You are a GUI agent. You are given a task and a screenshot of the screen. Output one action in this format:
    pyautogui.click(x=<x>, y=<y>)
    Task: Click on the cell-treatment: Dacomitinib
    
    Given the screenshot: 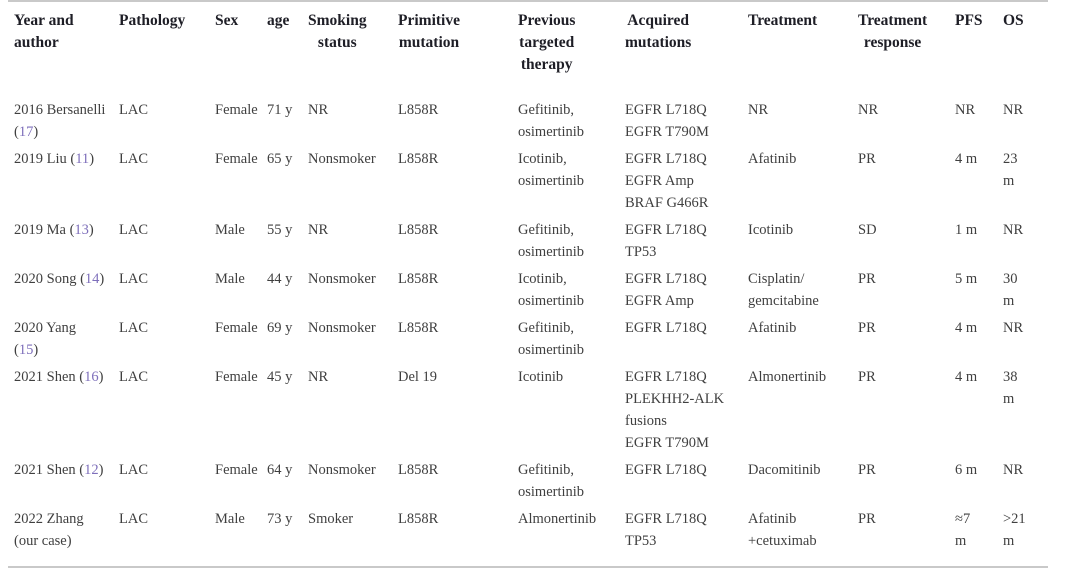 What is the action you would take?
    pyautogui.click(x=784, y=470)
    